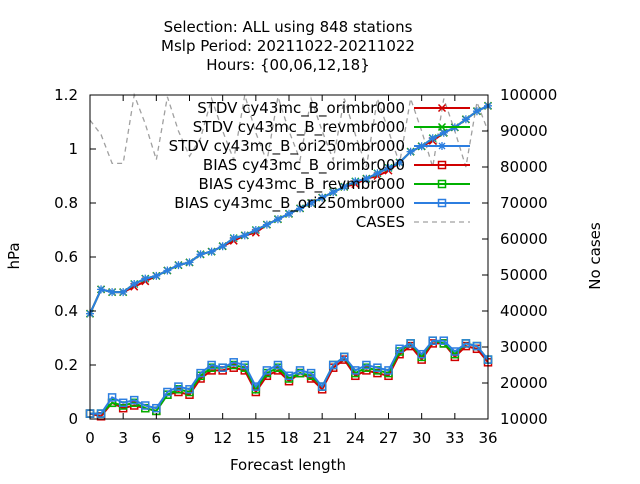  What do you see at coordinates (287, 146) in the screenshot?
I see `legend-label: STDV cy43mc_B_ori250mbr000` at bounding box center [287, 146].